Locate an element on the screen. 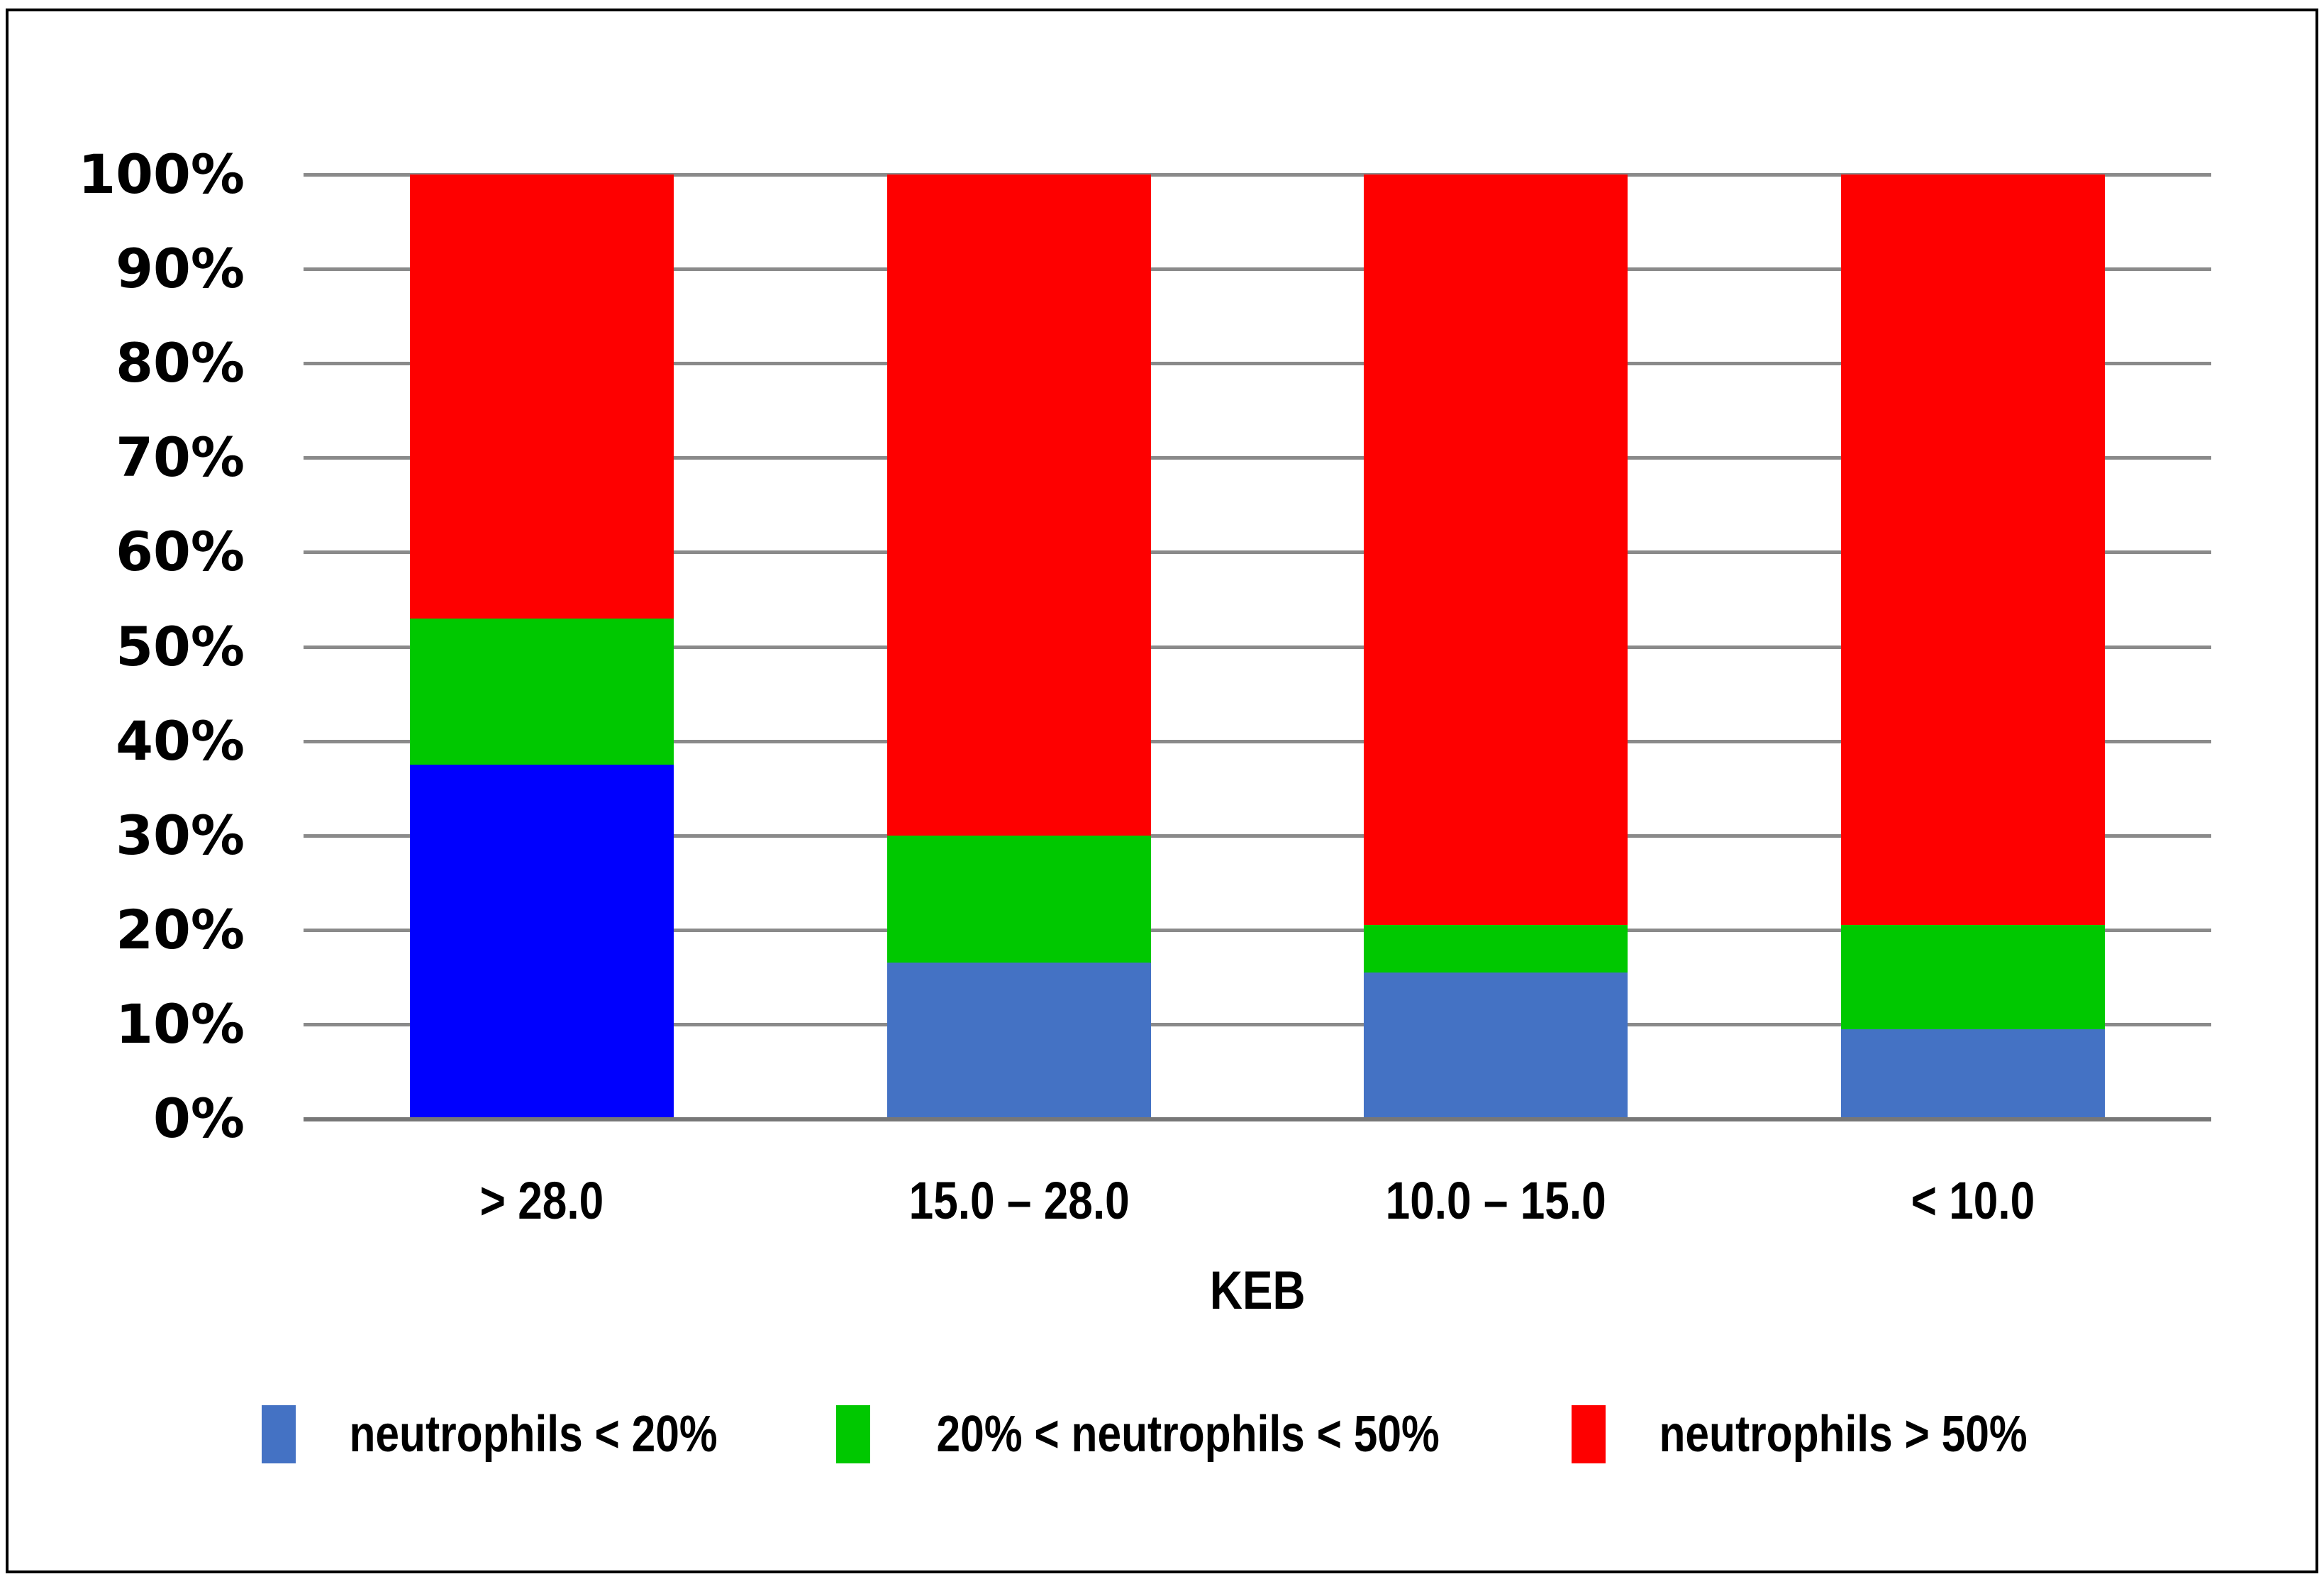 This screenshot has width=2324, height=1579. legend-label: 20% < neutrophils < 50% is located at coordinates (1188, 1434).